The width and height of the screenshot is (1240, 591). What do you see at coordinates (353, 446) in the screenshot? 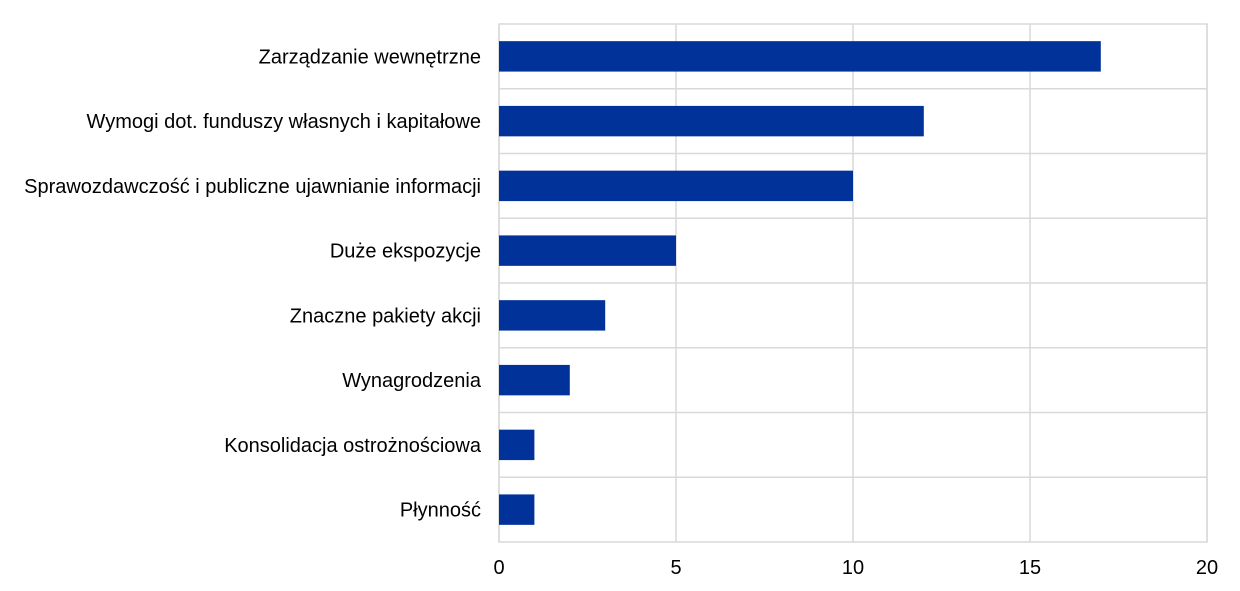
I see `category-label: Konsolidacja ostrożnościowa` at bounding box center [353, 446].